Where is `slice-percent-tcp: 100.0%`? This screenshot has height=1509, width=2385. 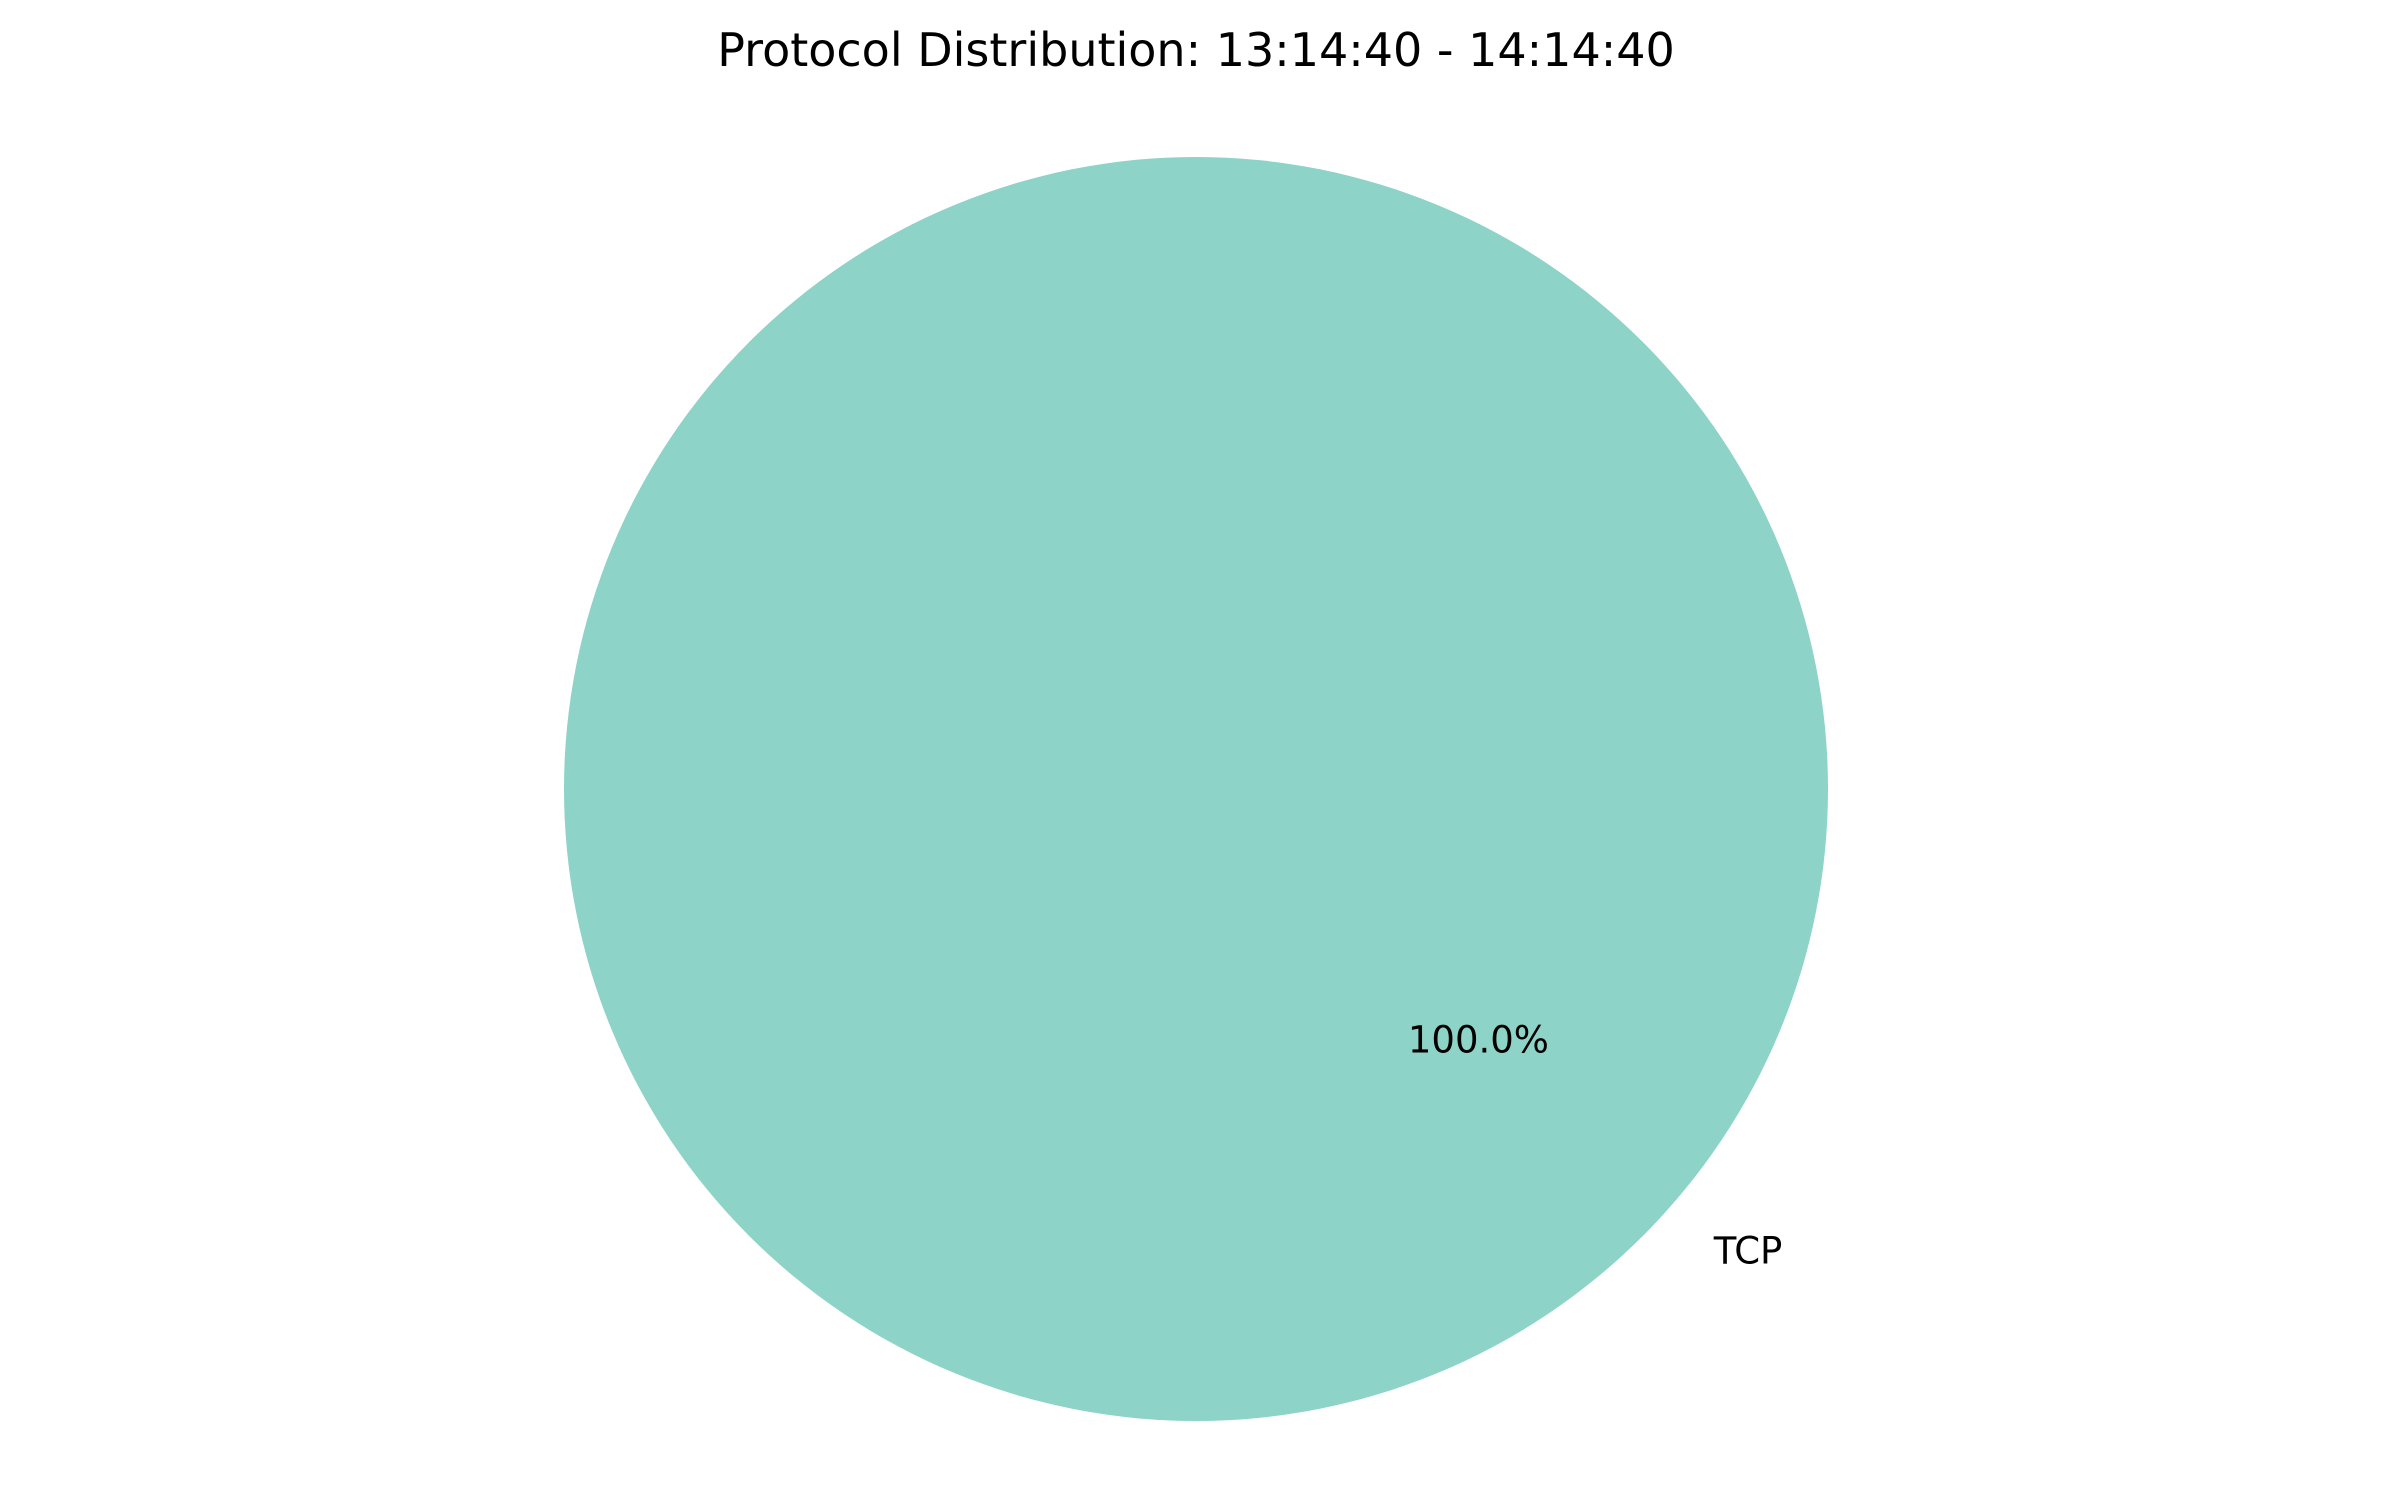
slice-percent-tcp: 100.0% is located at coordinates (1478, 1040).